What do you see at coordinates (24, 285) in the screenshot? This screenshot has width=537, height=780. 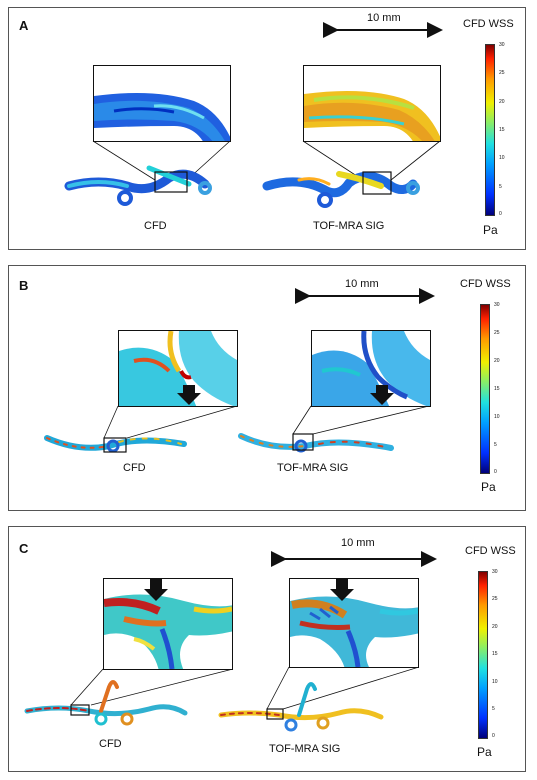 I see `panel-label: B` at bounding box center [24, 285].